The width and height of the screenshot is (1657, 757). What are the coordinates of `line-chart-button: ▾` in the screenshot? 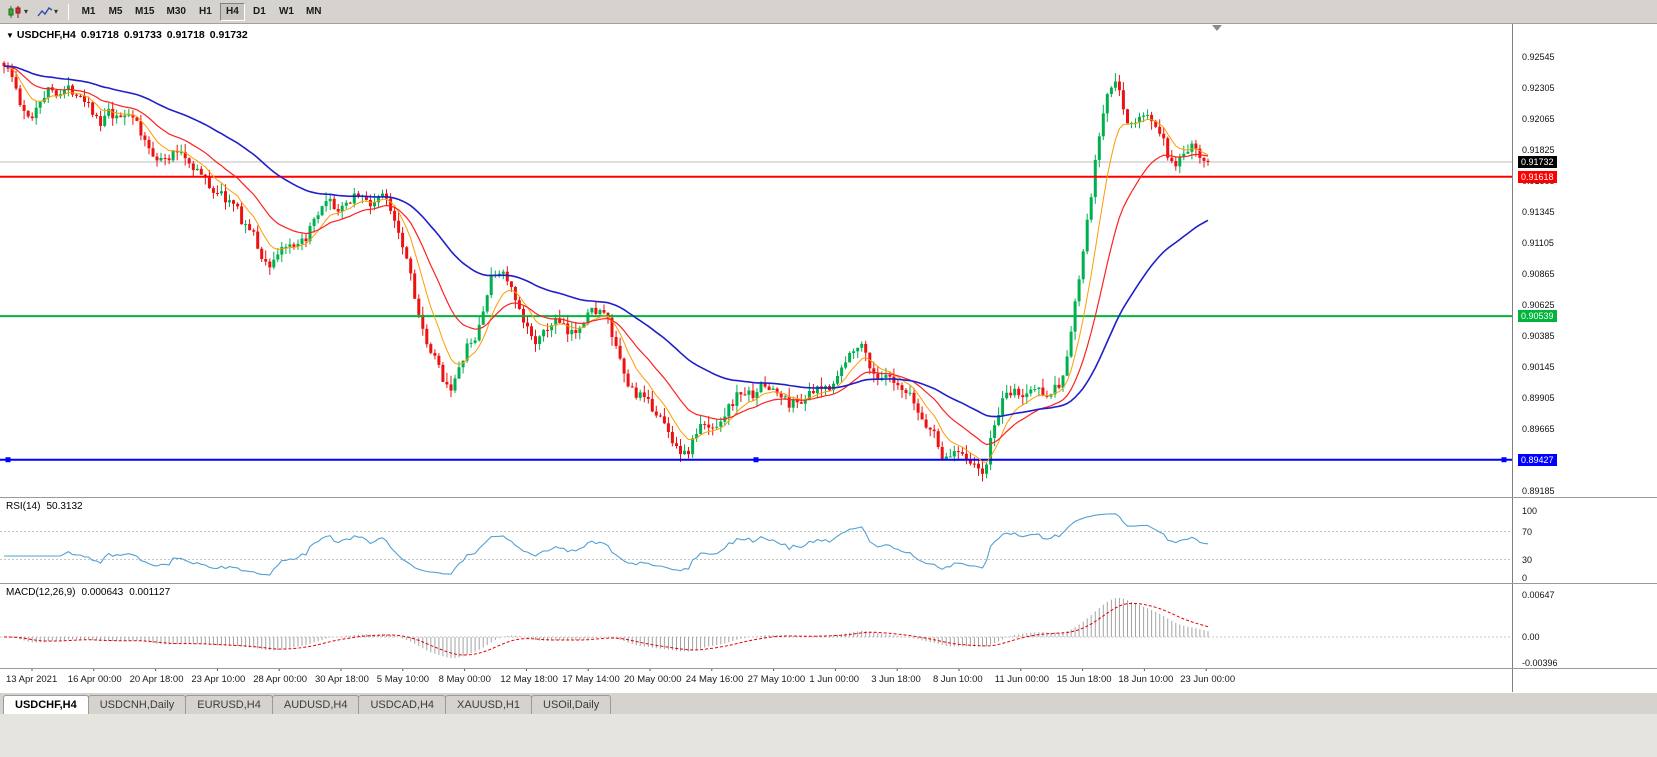 It's located at (47, 12).